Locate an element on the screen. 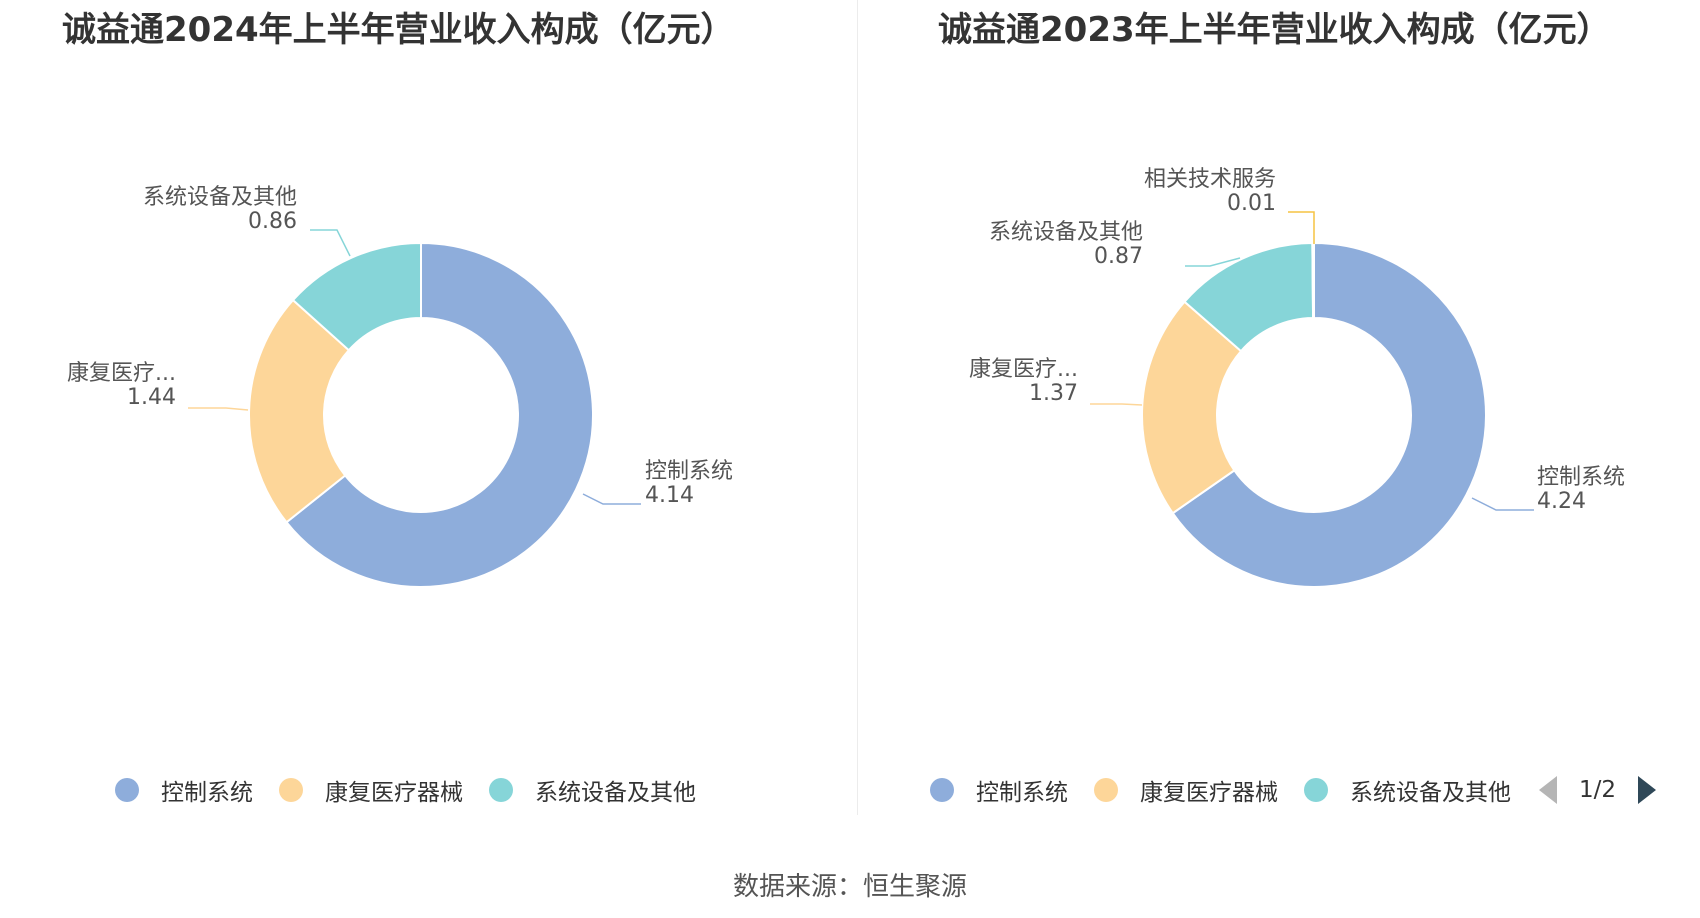 The image size is (1700, 918). chart-title: 诚益通2023年上半年营业收入构成（亿元） is located at coordinates (1274, 30).